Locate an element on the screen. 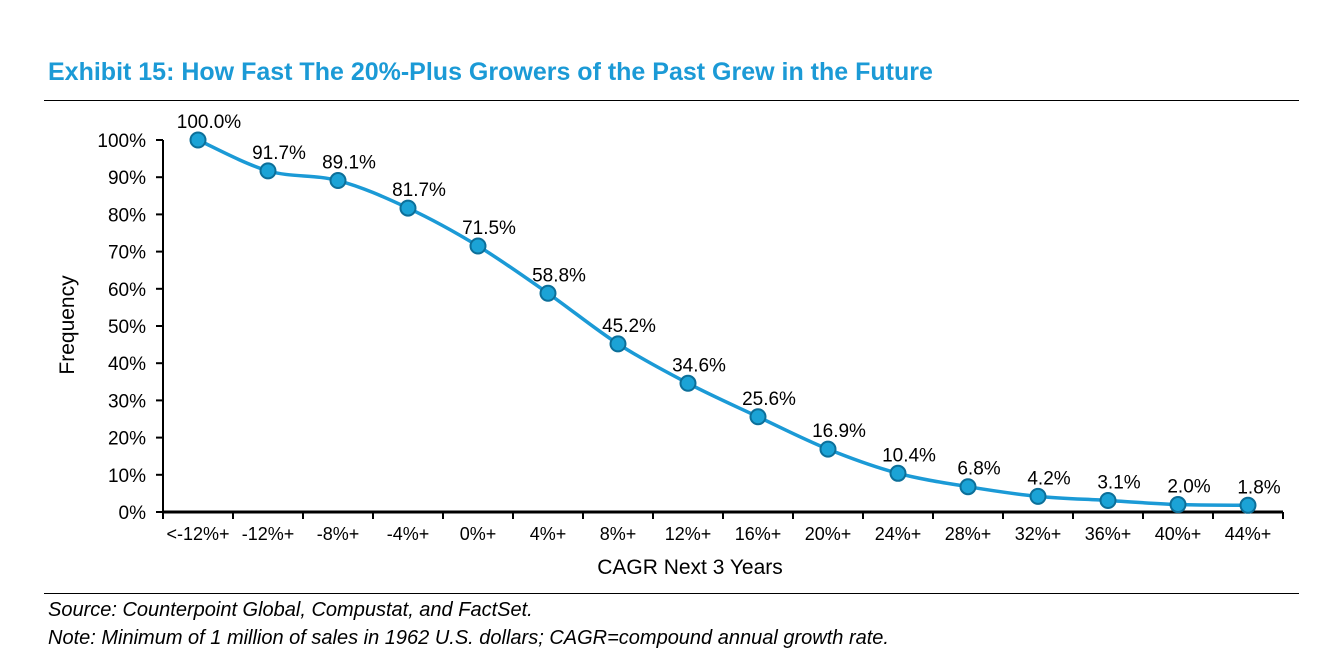 This screenshot has width=1344, height=658. y-tick-label: 30% is located at coordinates (127, 401).